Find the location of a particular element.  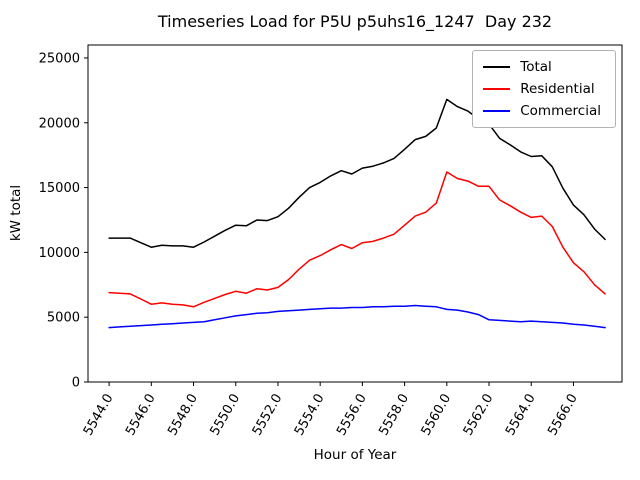

legend-swatch-commercial-line is located at coordinates (497, 111).